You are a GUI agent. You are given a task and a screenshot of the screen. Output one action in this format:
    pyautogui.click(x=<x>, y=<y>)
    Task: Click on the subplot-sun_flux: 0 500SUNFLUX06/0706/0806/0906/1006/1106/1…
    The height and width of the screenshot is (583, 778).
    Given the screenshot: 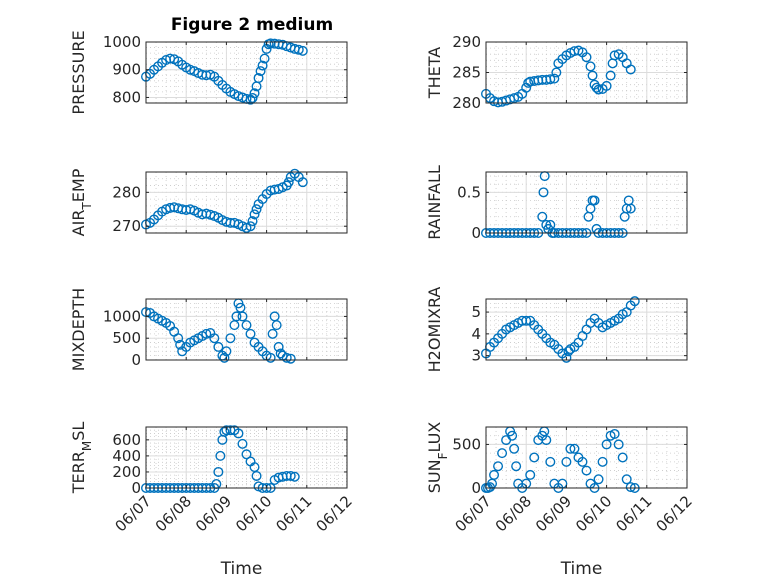 What is the action you would take?
    pyautogui.click(x=560, y=500)
    